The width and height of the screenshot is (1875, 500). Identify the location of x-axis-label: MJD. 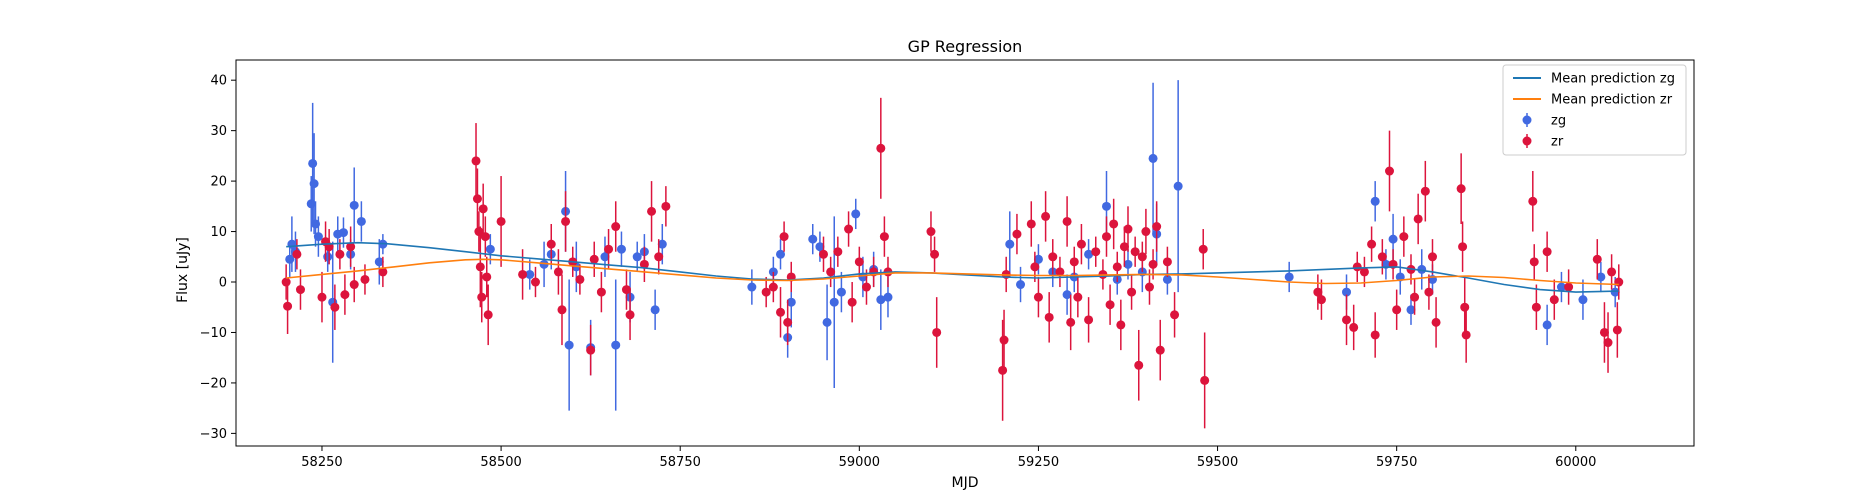
(965, 483).